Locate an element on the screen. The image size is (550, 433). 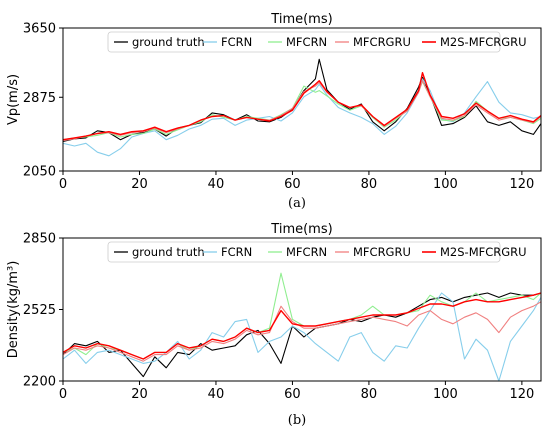
y-tick-label: 2200 is located at coordinates (39, 382).